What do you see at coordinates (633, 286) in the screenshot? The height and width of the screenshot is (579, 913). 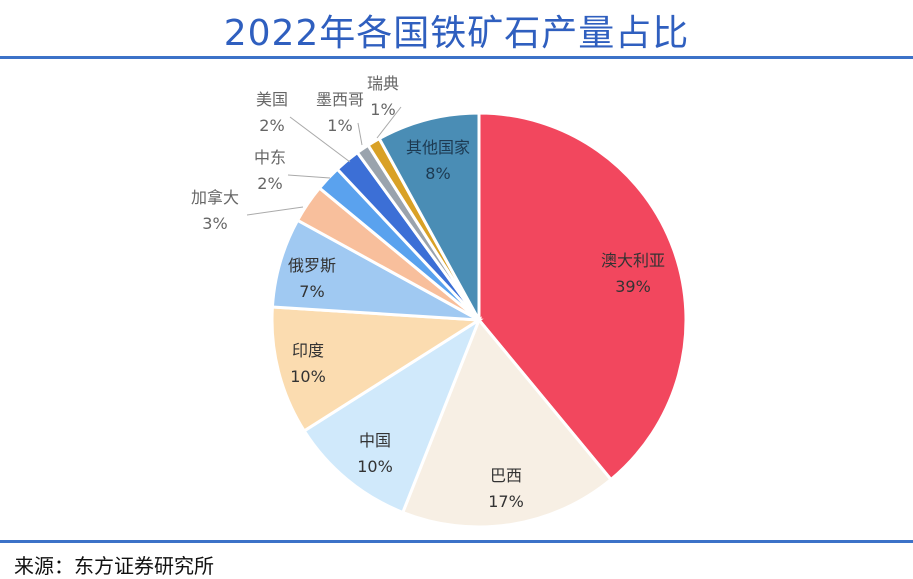 I see `slice-value-0: 39%` at bounding box center [633, 286].